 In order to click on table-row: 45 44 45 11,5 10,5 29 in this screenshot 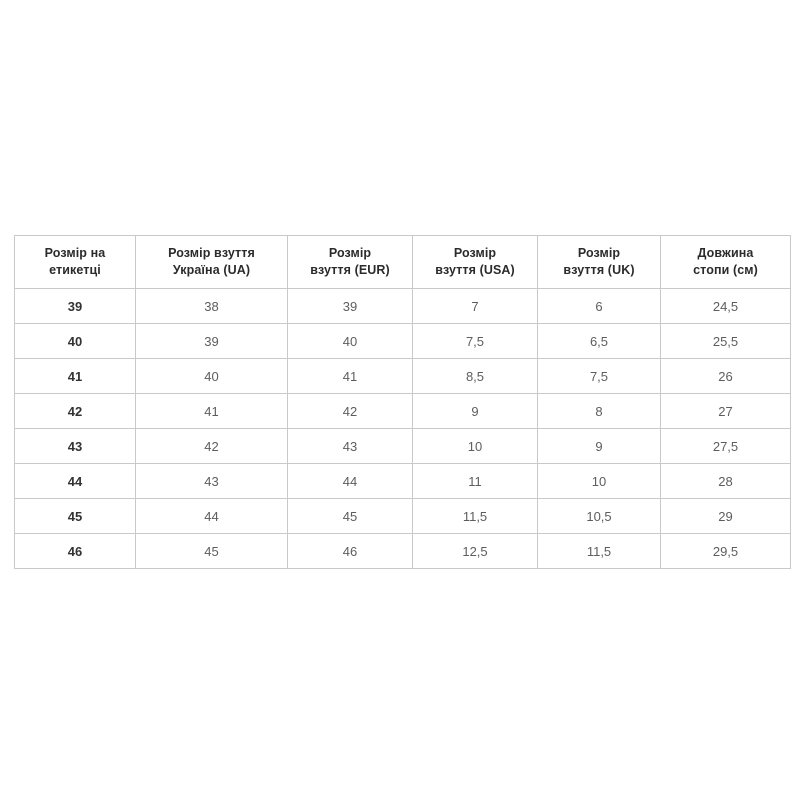, I will do `click(402, 516)`.